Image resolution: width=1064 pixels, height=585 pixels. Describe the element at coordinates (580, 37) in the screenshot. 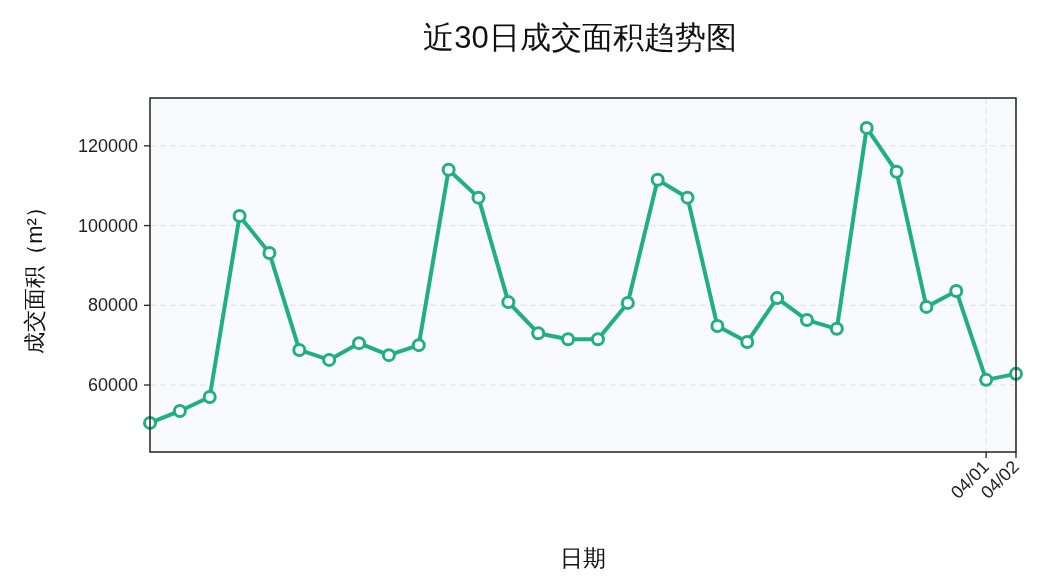

I see `chart-title: 近30日成交面积趋势图` at that location.